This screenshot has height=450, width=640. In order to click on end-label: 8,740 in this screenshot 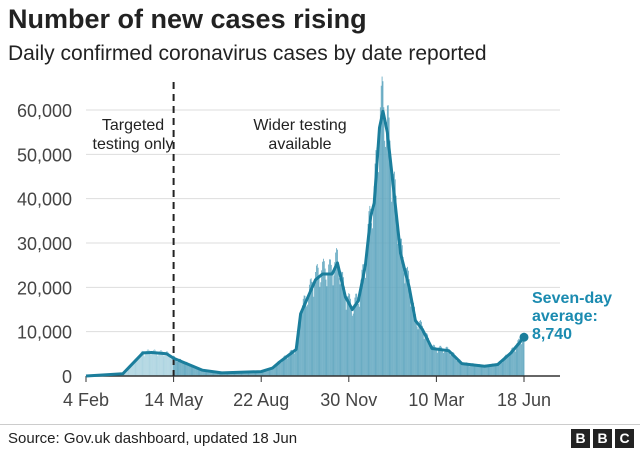, I will do `click(552, 334)`.